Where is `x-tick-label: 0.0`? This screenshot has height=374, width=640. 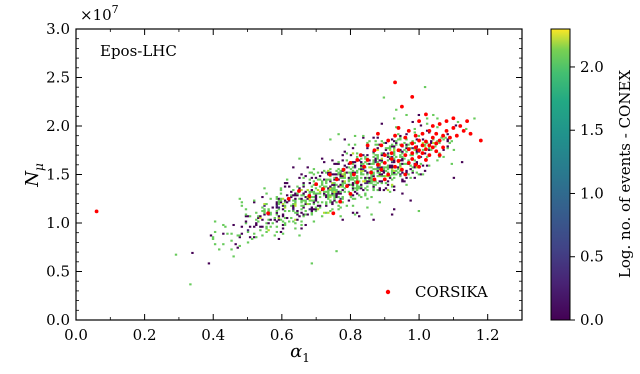 x-tick-label: 0.0 is located at coordinates (76, 335).